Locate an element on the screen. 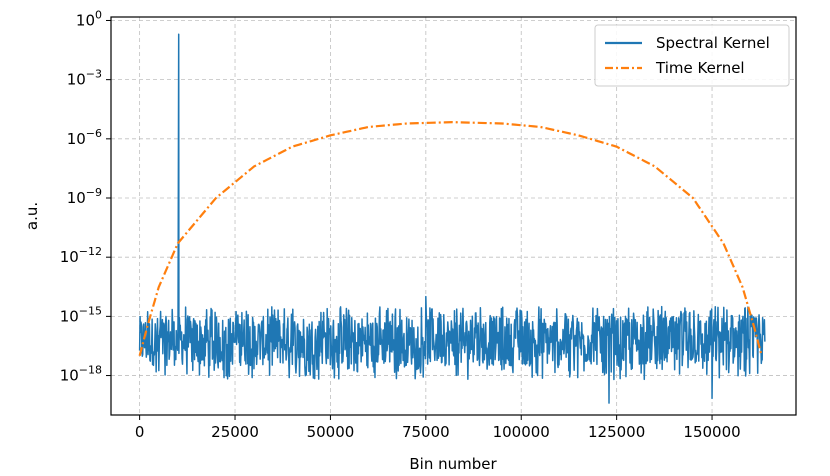  x-axis-label: Bin number is located at coordinates (453, 464).